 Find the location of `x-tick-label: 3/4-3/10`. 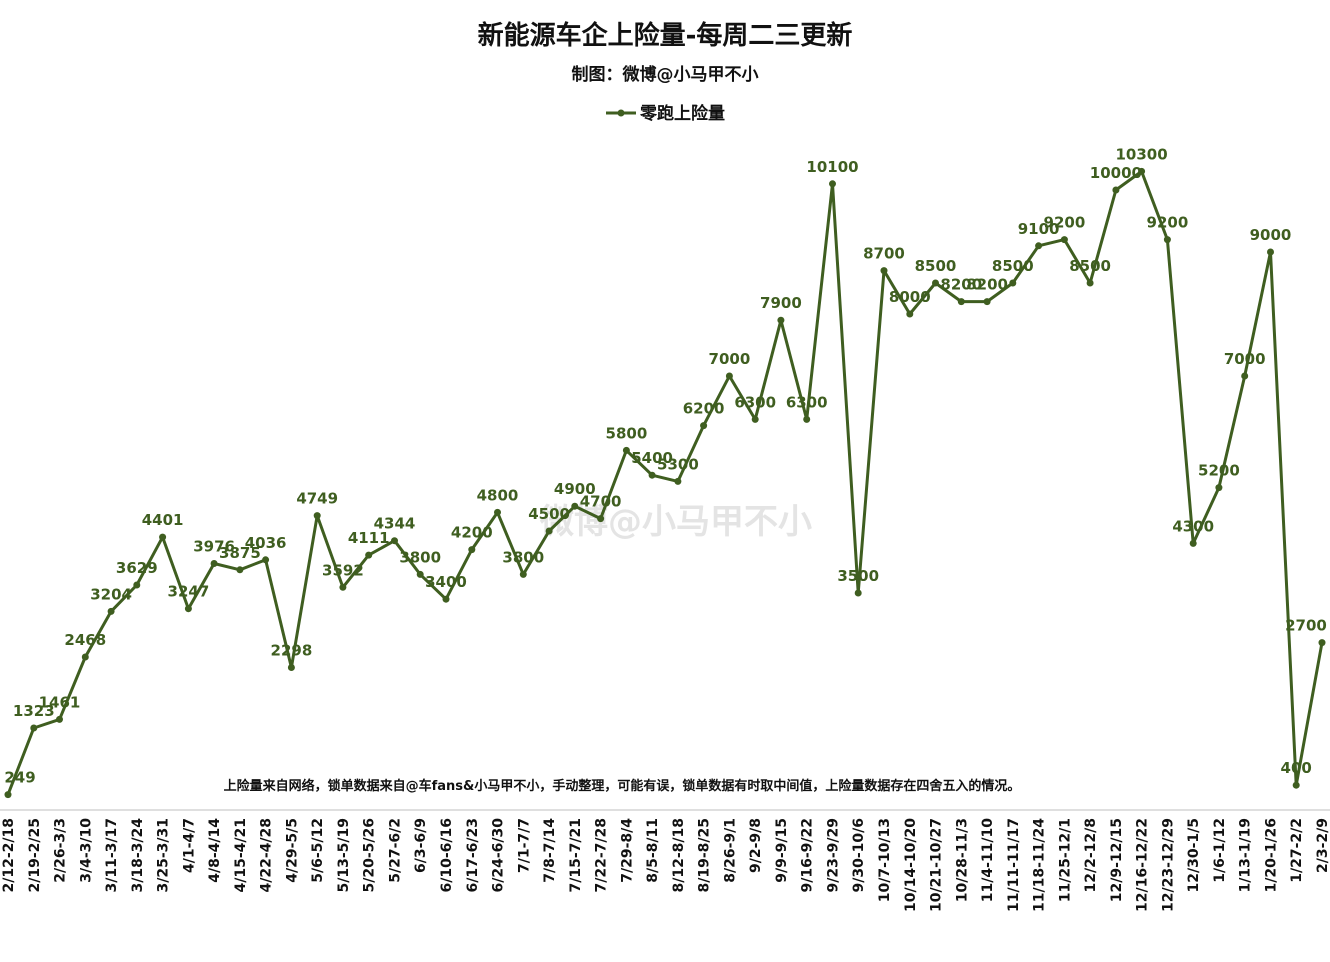

x-tick-label: 3/4-3/10 is located at coordinates (86, 850).